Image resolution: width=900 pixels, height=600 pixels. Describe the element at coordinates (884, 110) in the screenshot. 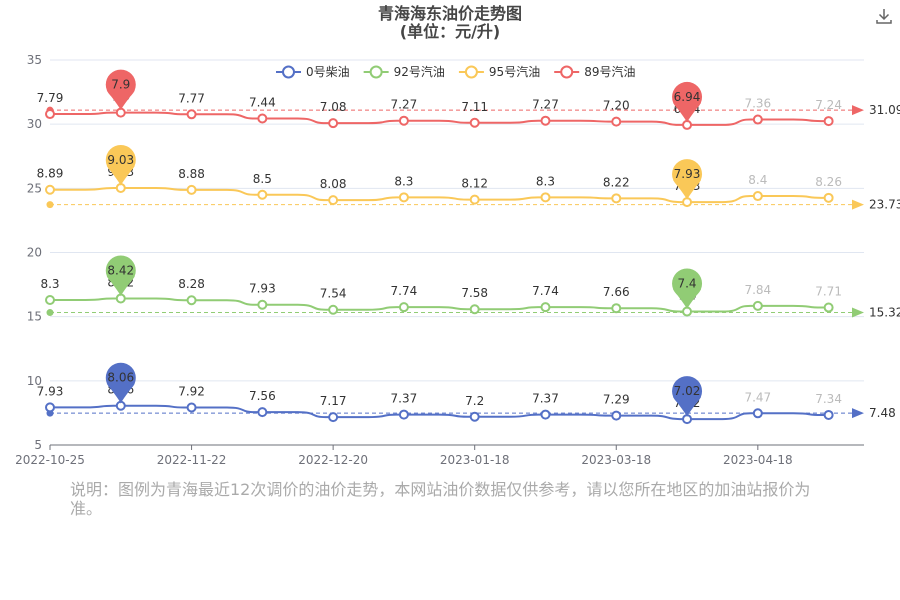

I see `average-label: 31.09` at that location.